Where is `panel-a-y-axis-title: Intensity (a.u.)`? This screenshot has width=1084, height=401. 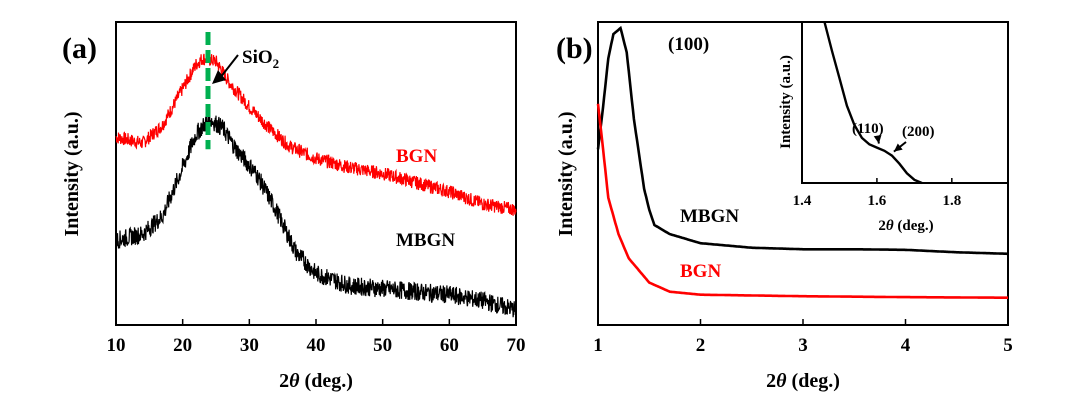 panel-a-y-axis-title: Intensity (a.u.) is located at coordinates (72, 173).